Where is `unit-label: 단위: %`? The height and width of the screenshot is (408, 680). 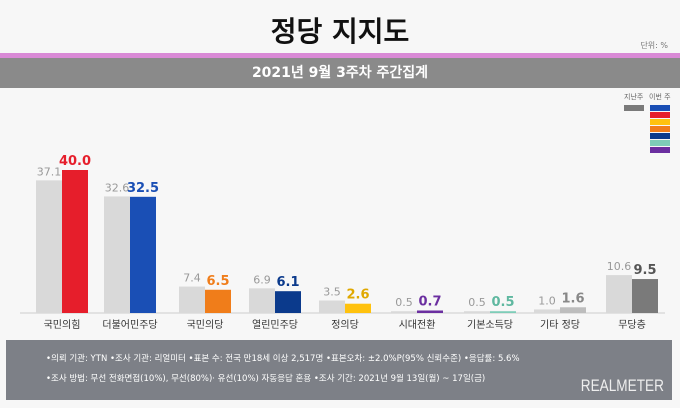
unit-label: 단위: % is located at coordinates (654, 45).